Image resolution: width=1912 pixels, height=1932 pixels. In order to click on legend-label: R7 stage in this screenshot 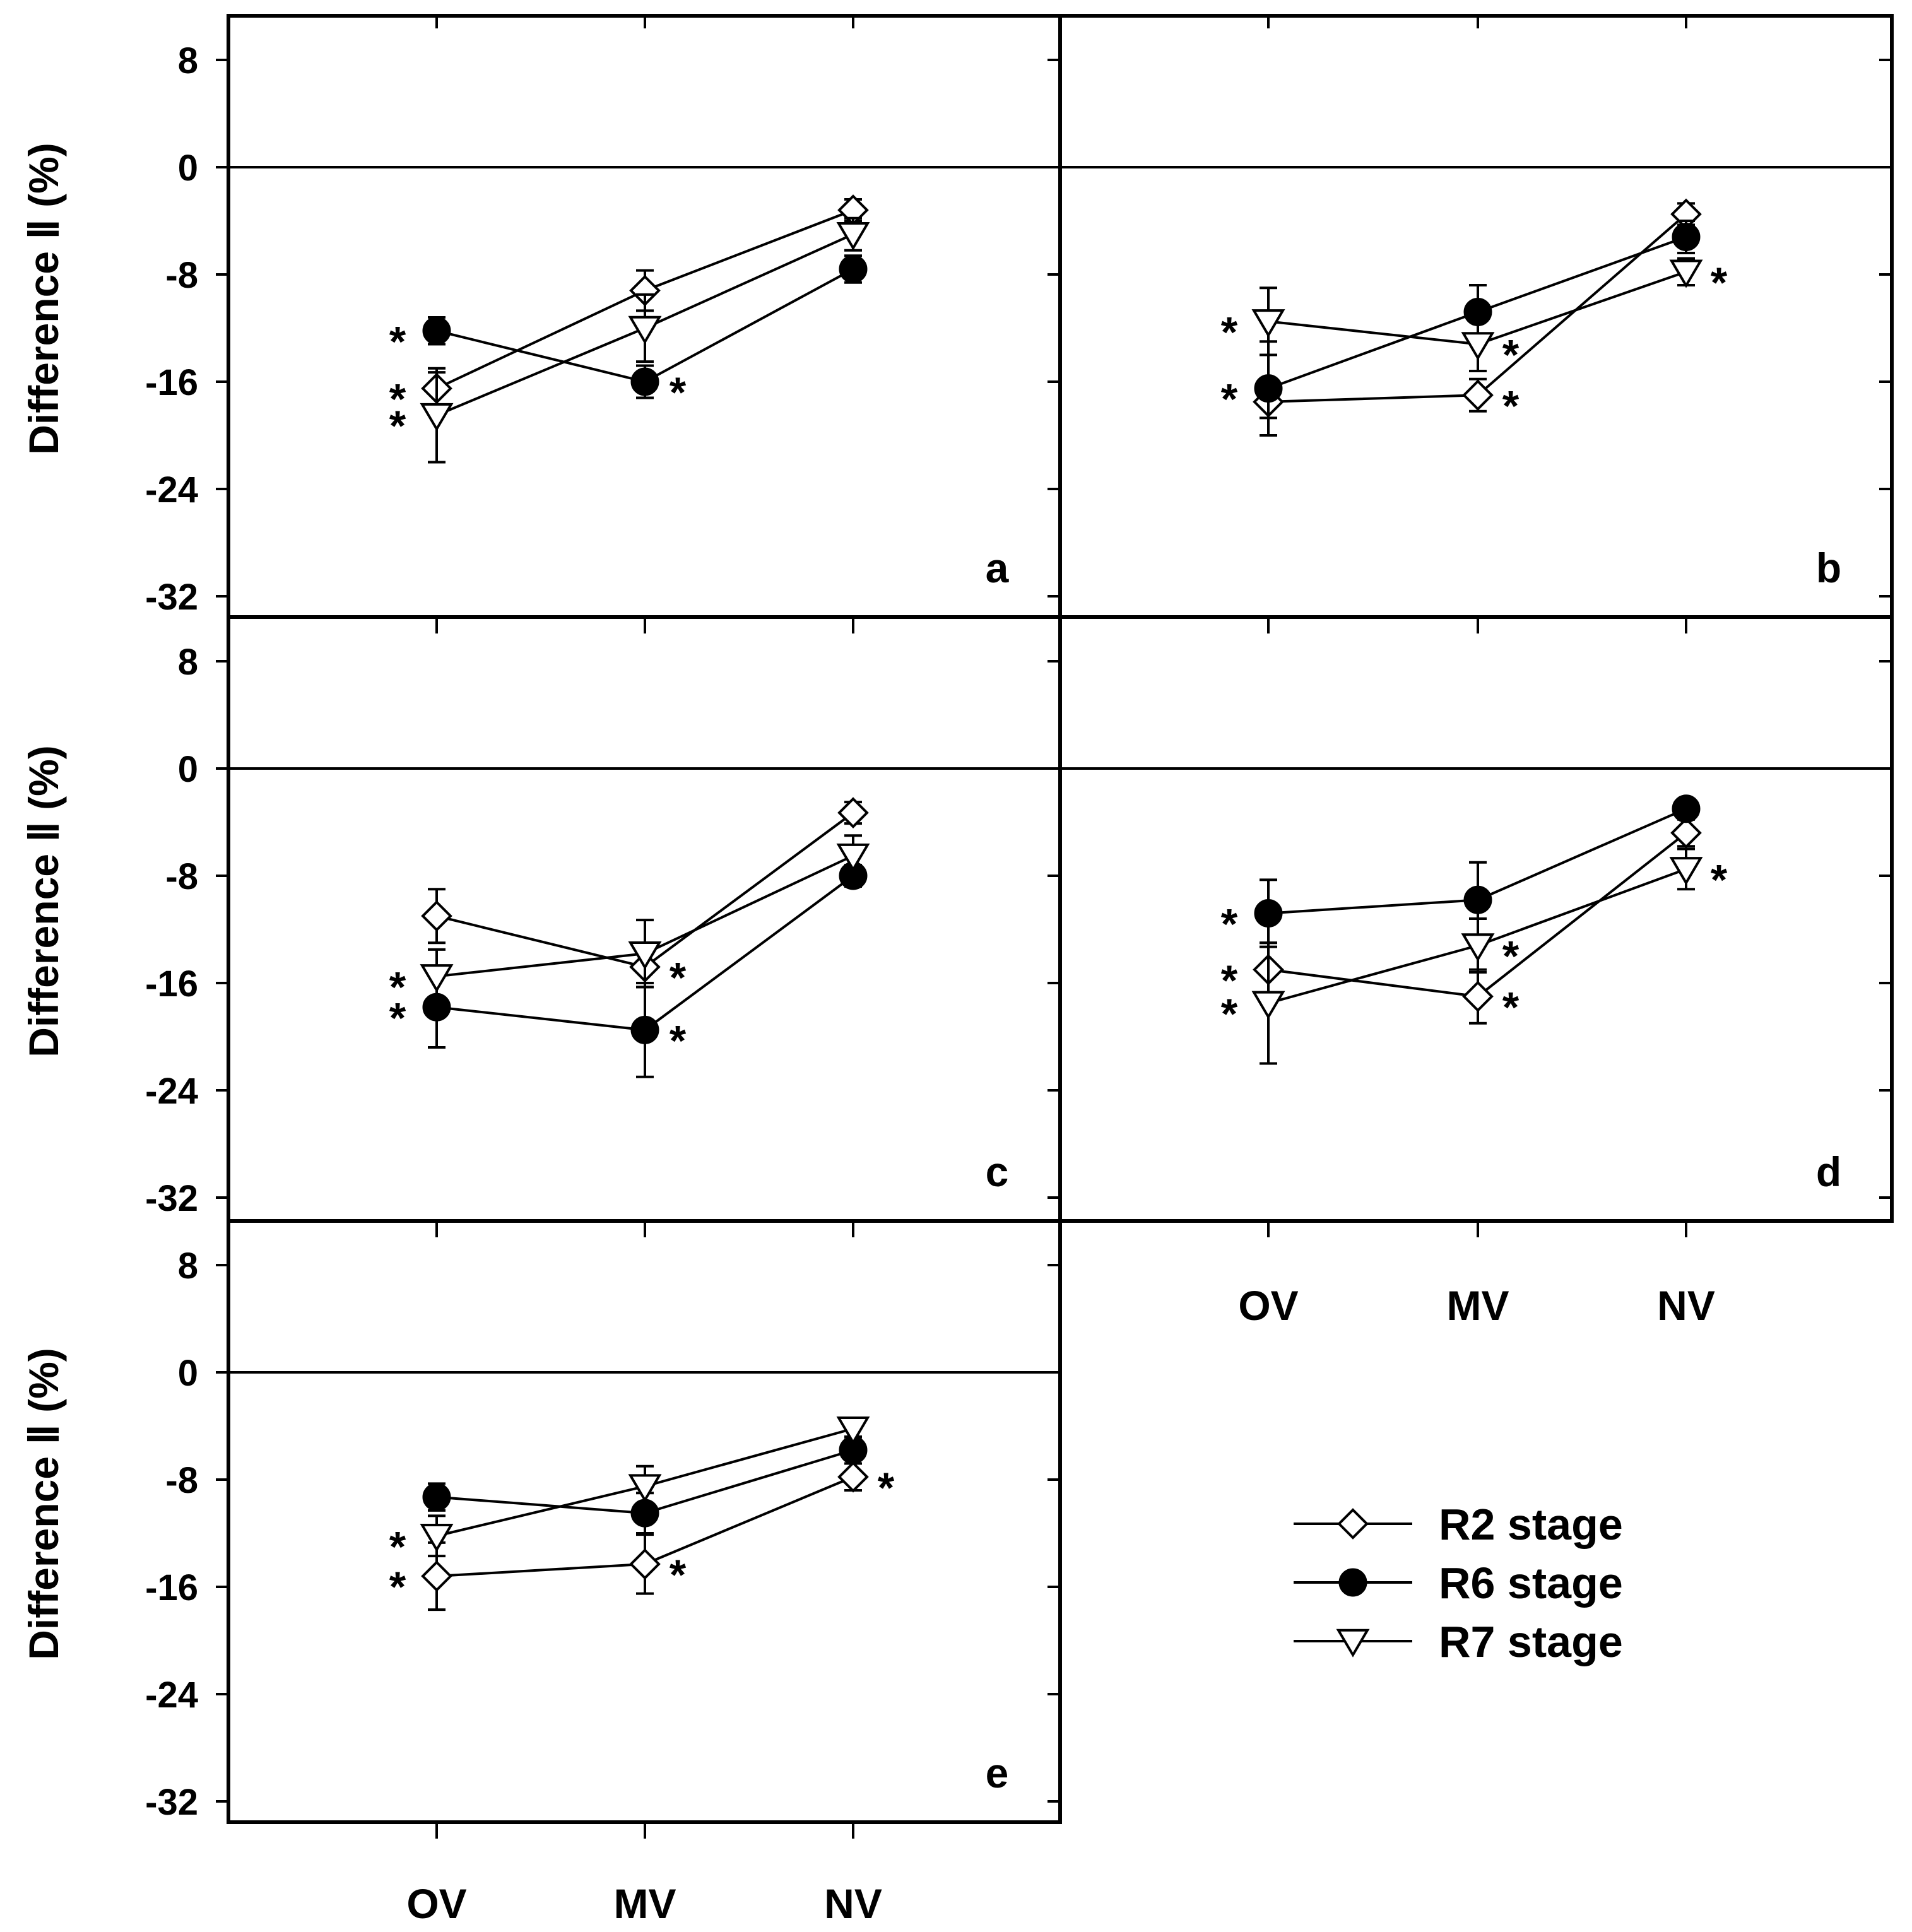, I will do `click(1531, 1641)`.